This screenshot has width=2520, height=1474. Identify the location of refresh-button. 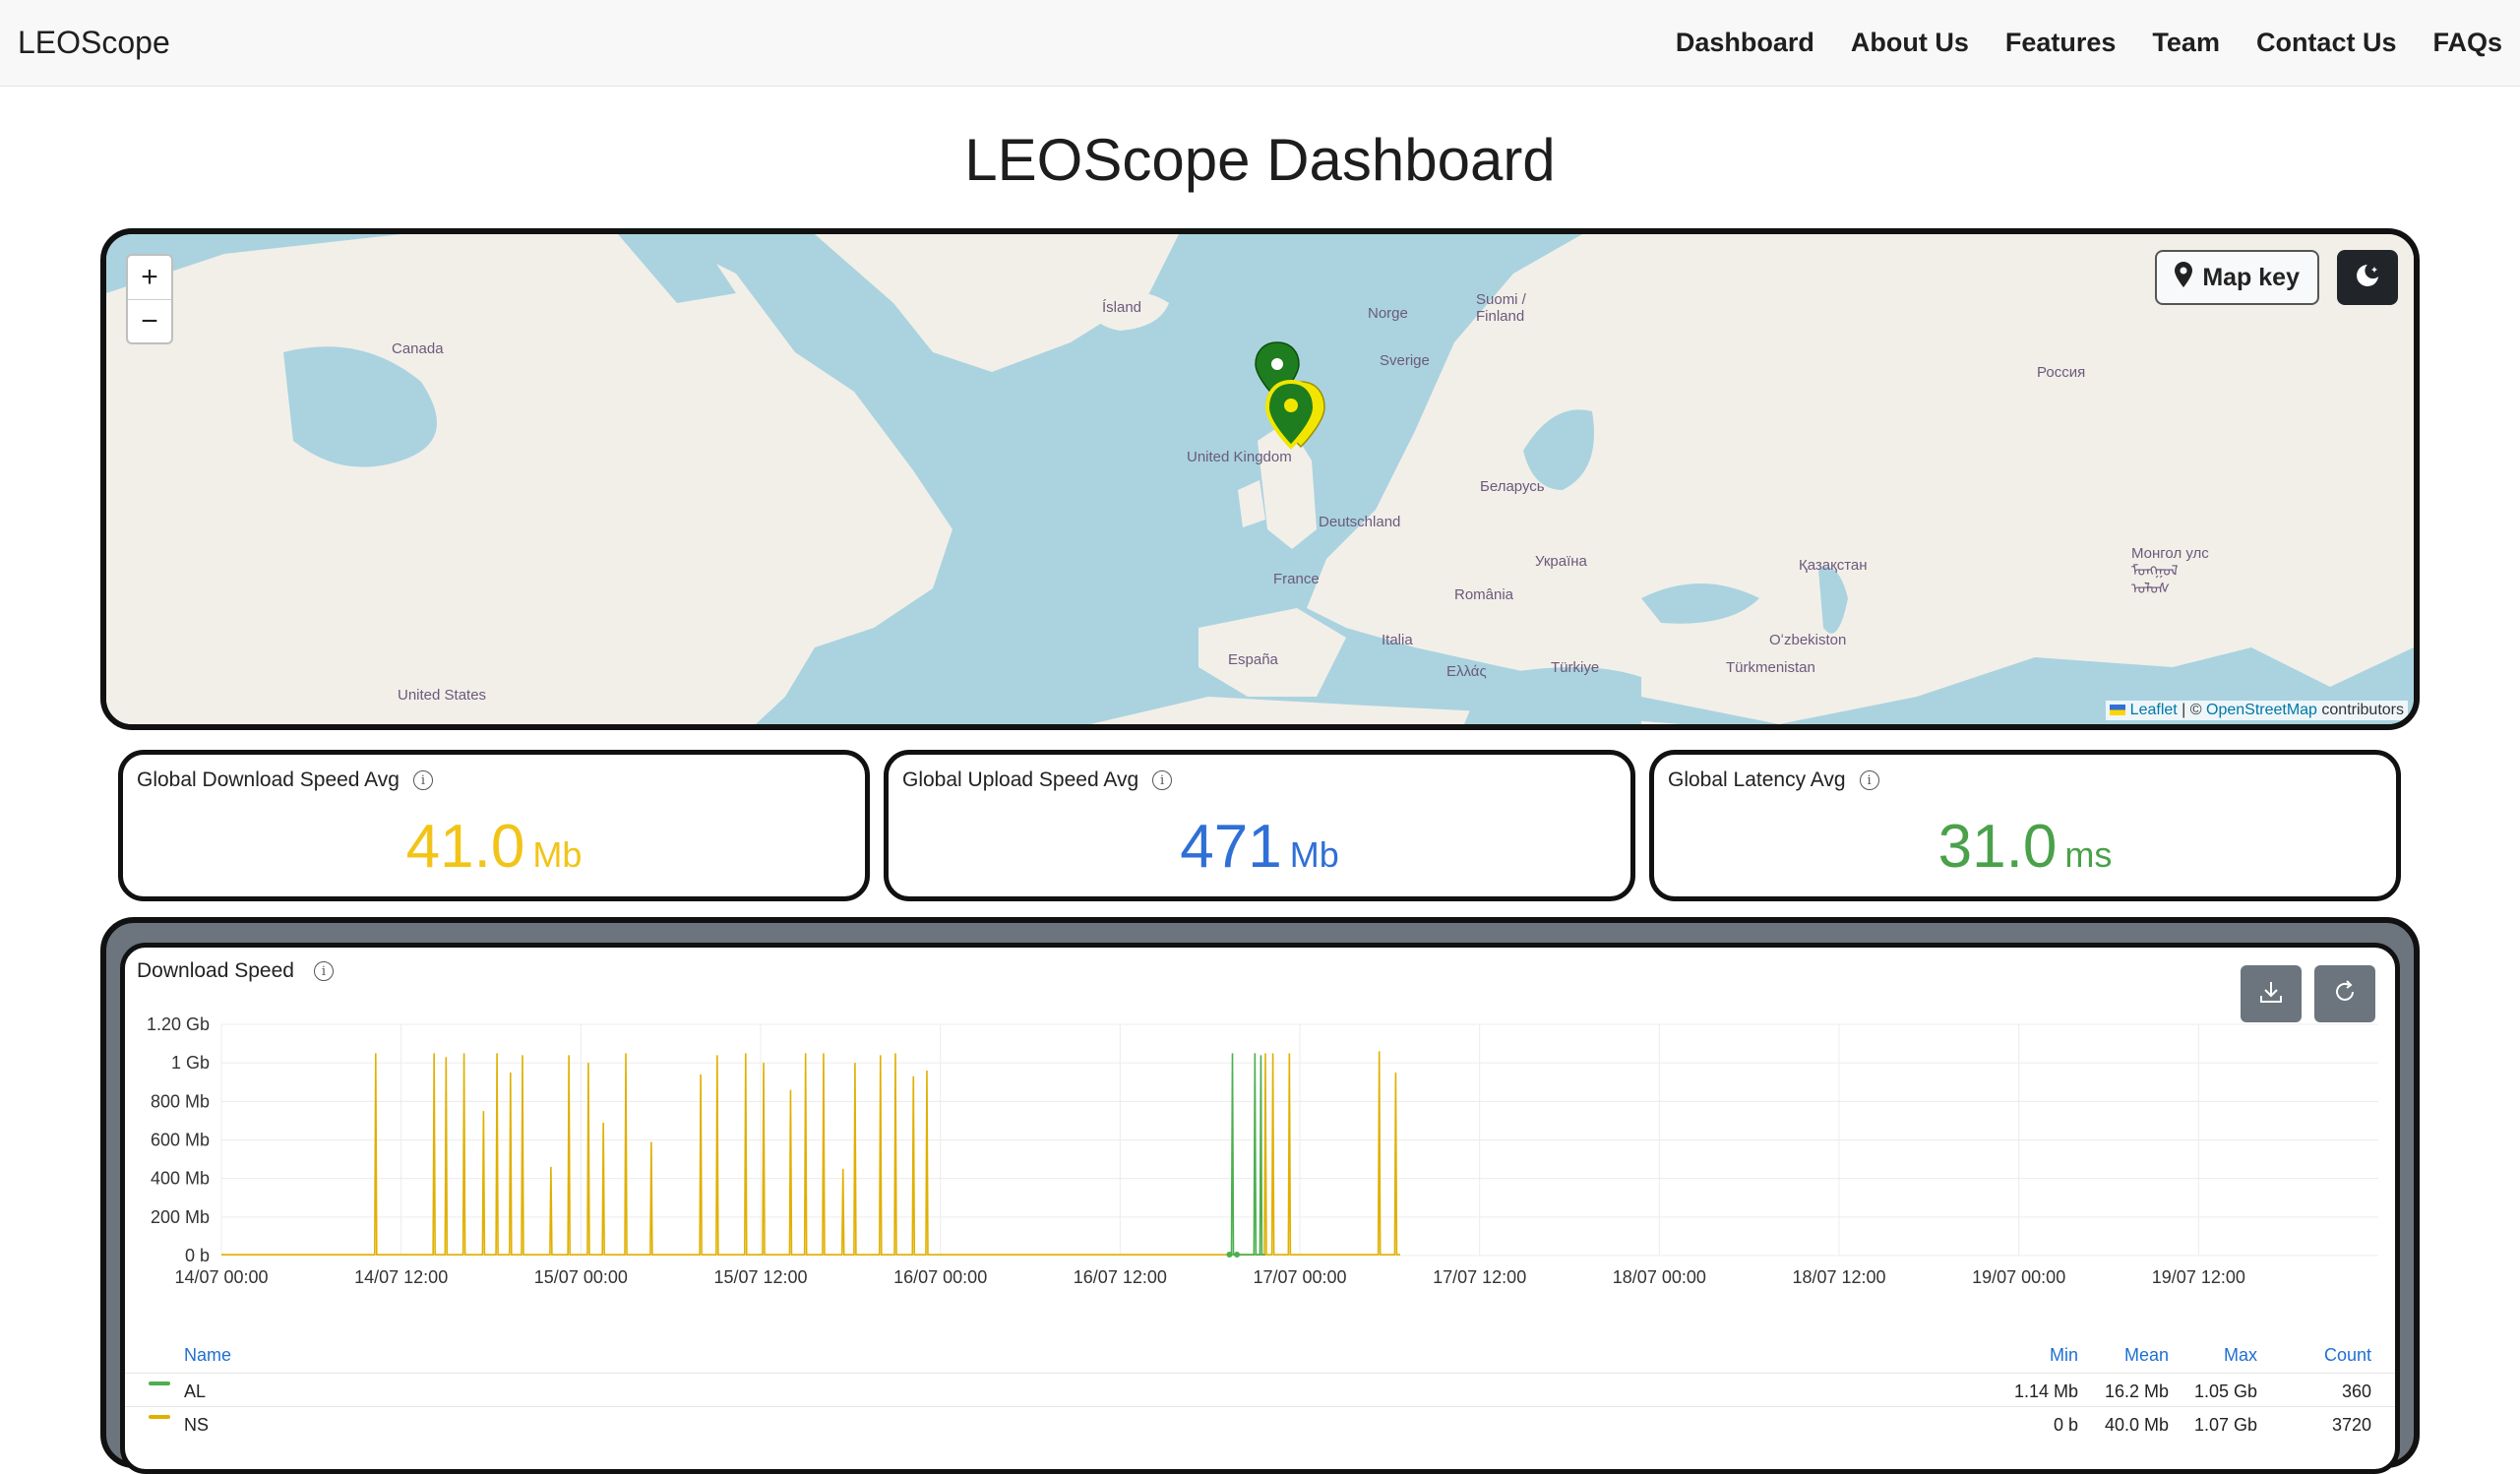
(2344, 993).